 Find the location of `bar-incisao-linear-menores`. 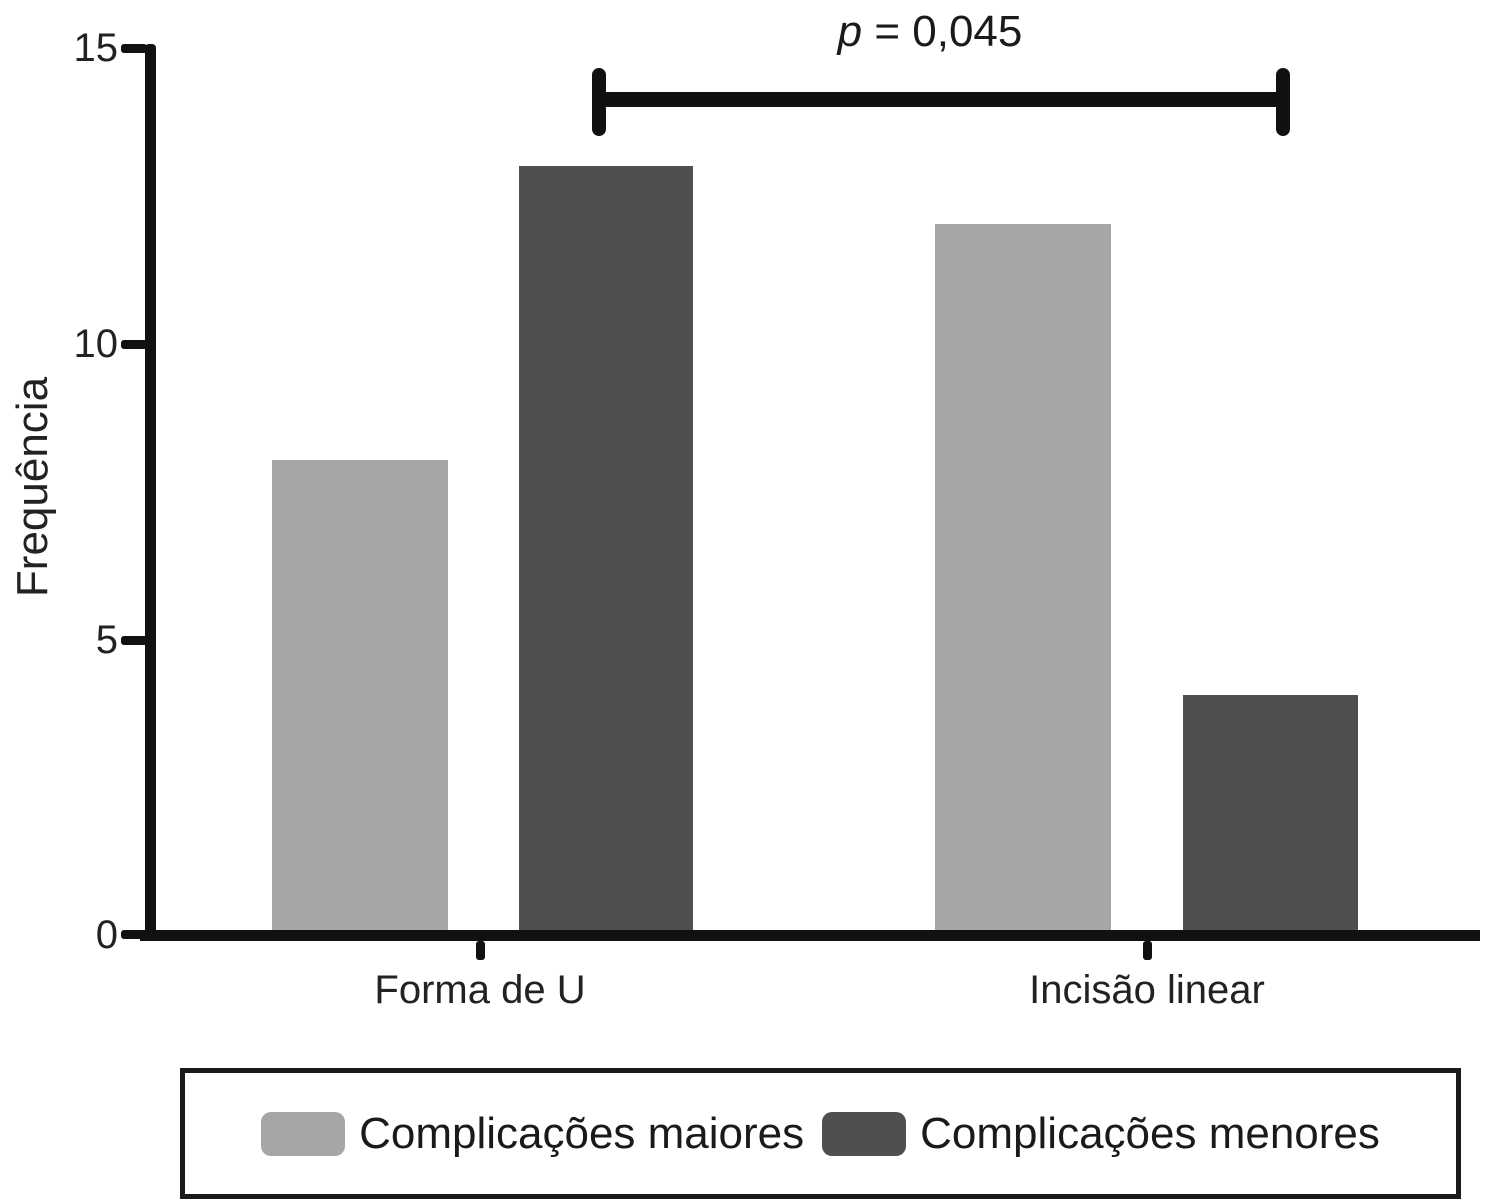

bar-incisao-linear-menores is located at coordinates (1270, 812).